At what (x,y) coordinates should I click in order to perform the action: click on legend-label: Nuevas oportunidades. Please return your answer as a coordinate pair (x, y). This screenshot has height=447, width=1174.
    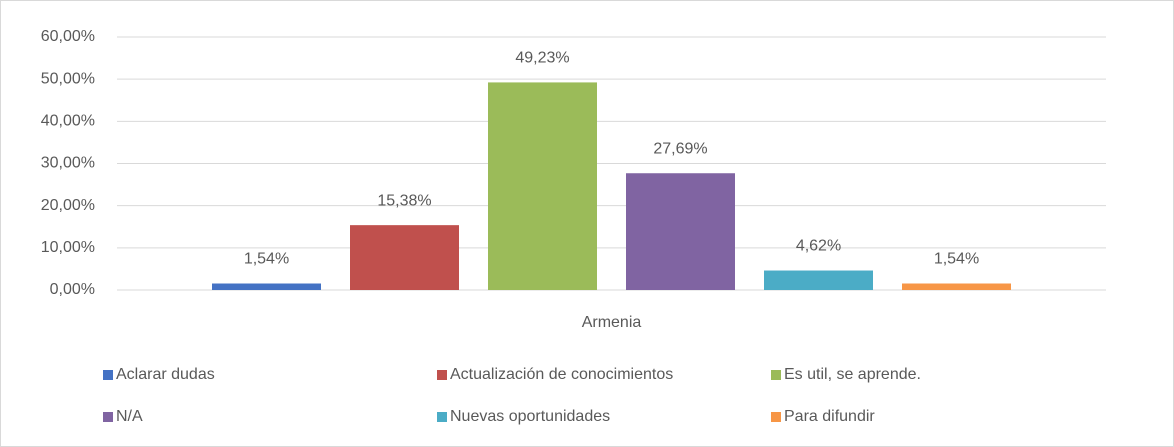
    Looking at the image, I should click on (530, 416).